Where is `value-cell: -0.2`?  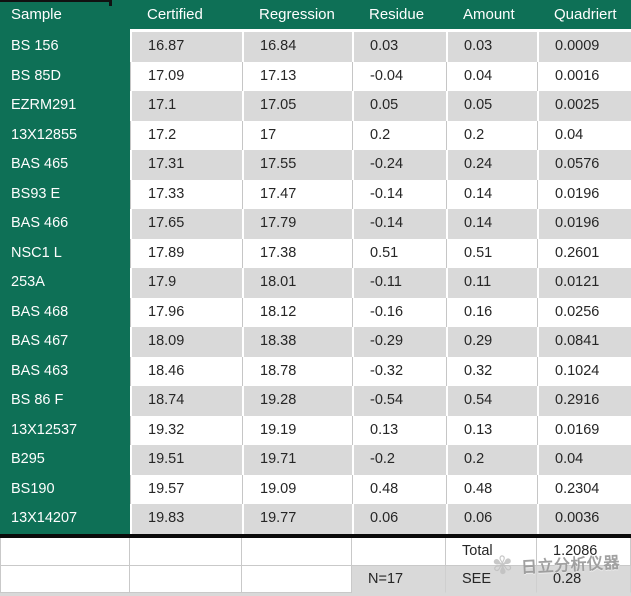 value-cell: -0.2 is located at coordinates (399, 460).